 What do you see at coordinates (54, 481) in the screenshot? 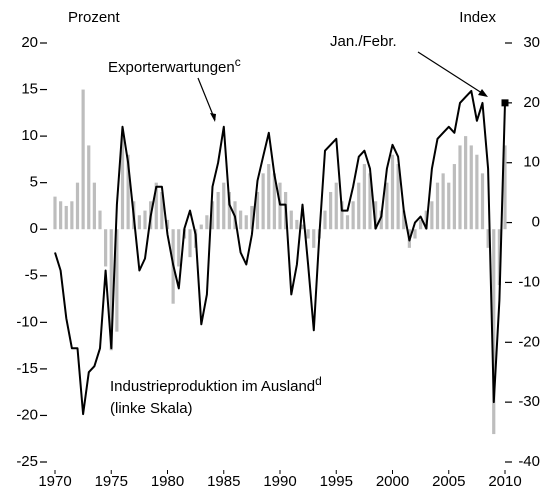
I see `x-tick-label: 1970` at bounding box center [54, 481].